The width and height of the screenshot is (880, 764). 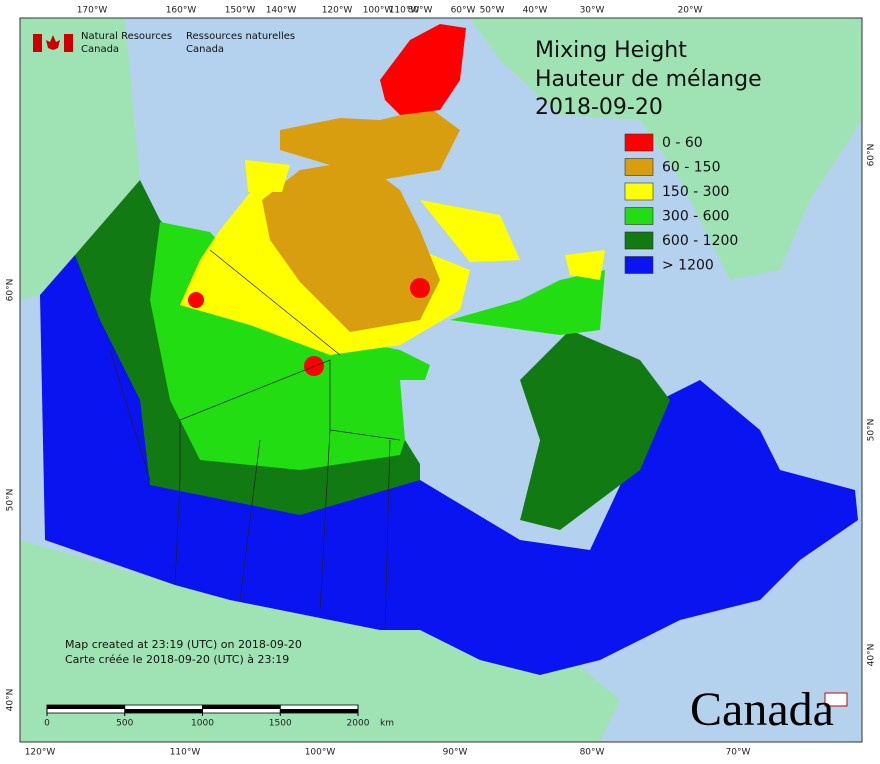 I want to click on graticule-label: 30°W, so click(x=592, y=11).